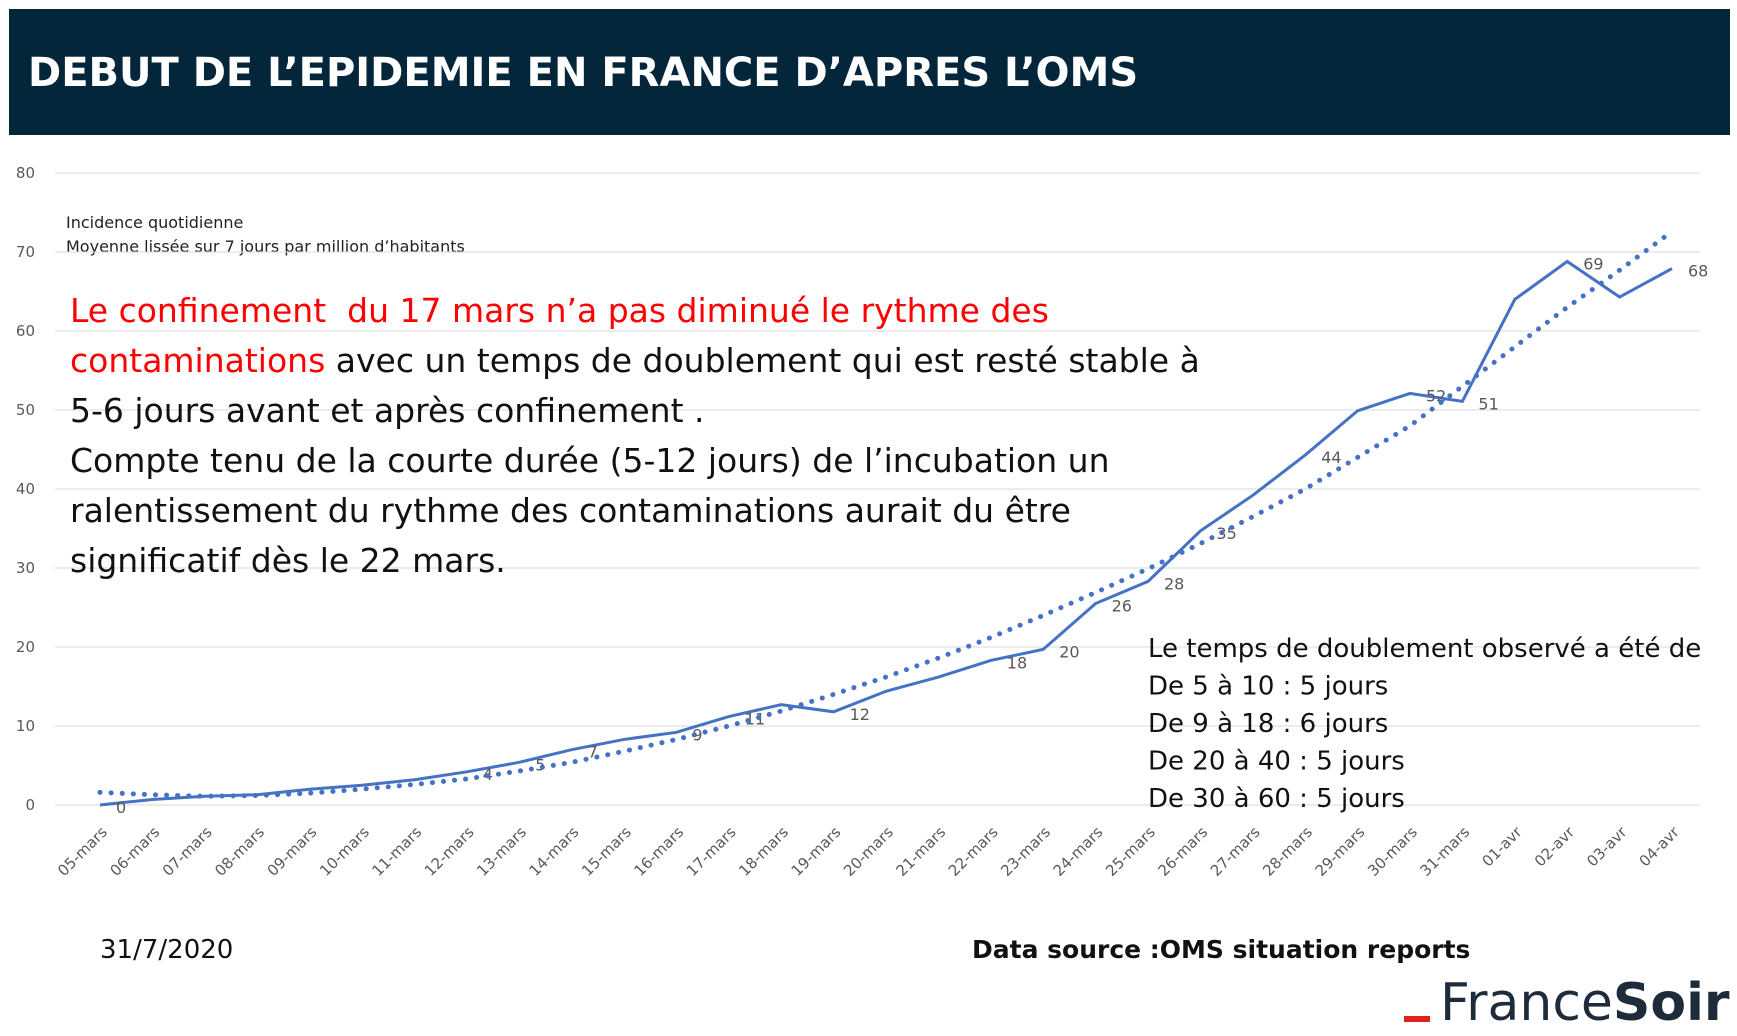 The image size is (1737, 1036). I want to click on data-label: 7, so click(593, 752).